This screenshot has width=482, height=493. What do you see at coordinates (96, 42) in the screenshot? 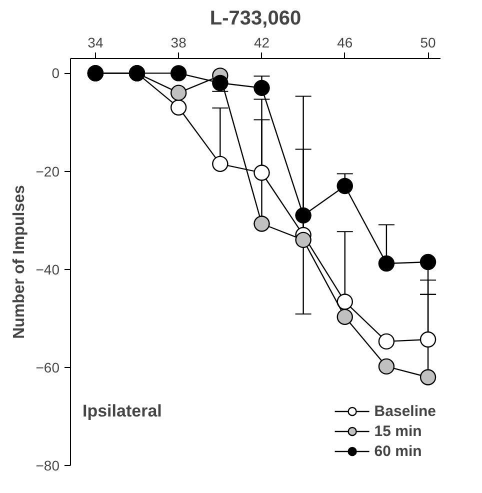
I see `x-tick-label: 34` at bounding box center [96, 42].